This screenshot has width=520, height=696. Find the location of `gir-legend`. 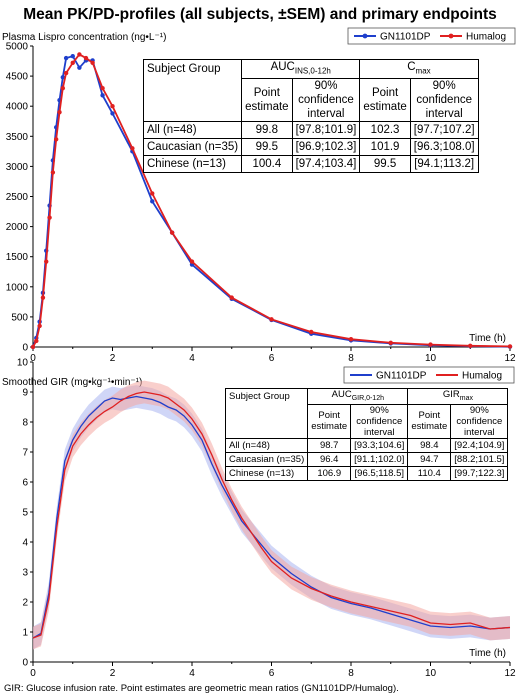

gir-legend is located at coordinates (429, 375).